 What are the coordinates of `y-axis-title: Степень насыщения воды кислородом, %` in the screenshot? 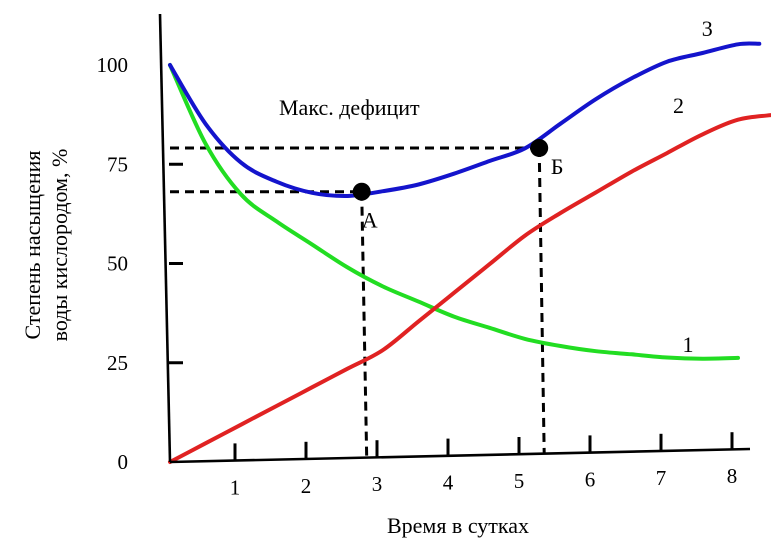 It's located at (46, 245).